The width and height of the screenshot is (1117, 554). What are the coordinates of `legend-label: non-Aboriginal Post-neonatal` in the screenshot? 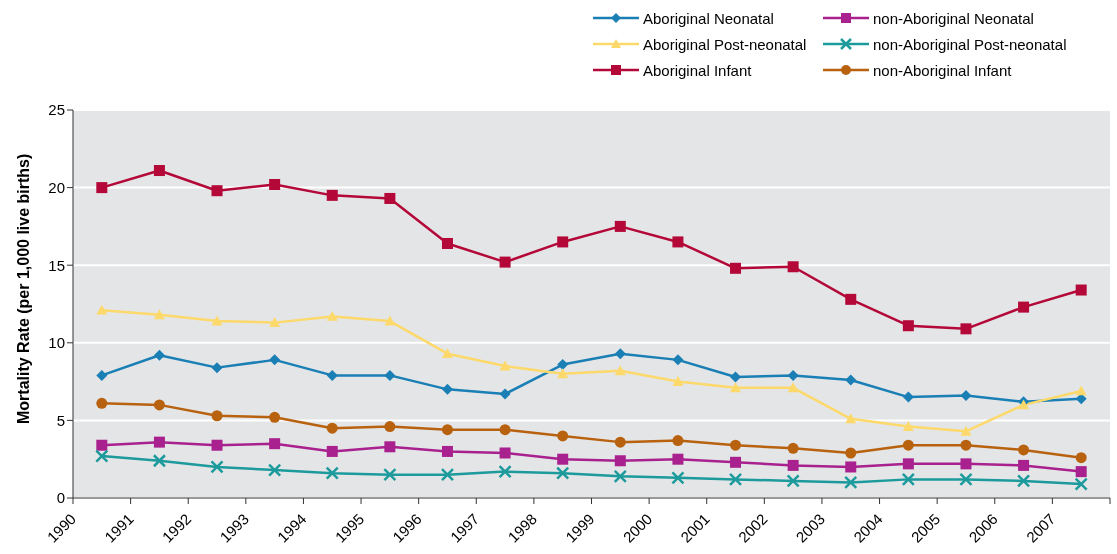 It's located at (970, 44).